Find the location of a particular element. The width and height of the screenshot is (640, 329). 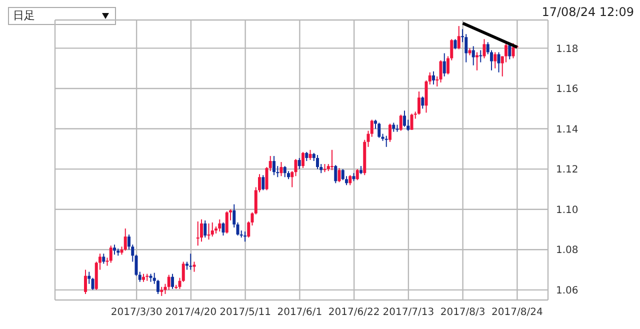

y-tick-label: 1.06 is located at coordinates (567, 290).